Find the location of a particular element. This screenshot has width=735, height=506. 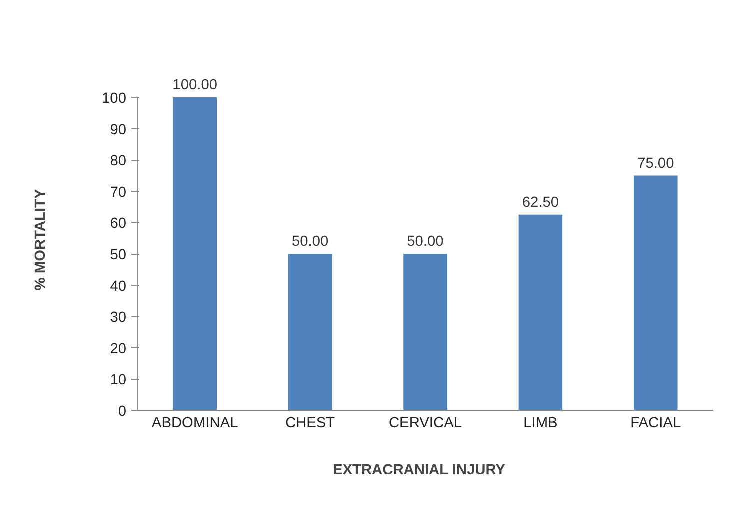

y-tick-label: 50 is located at coordinates (118, 256).